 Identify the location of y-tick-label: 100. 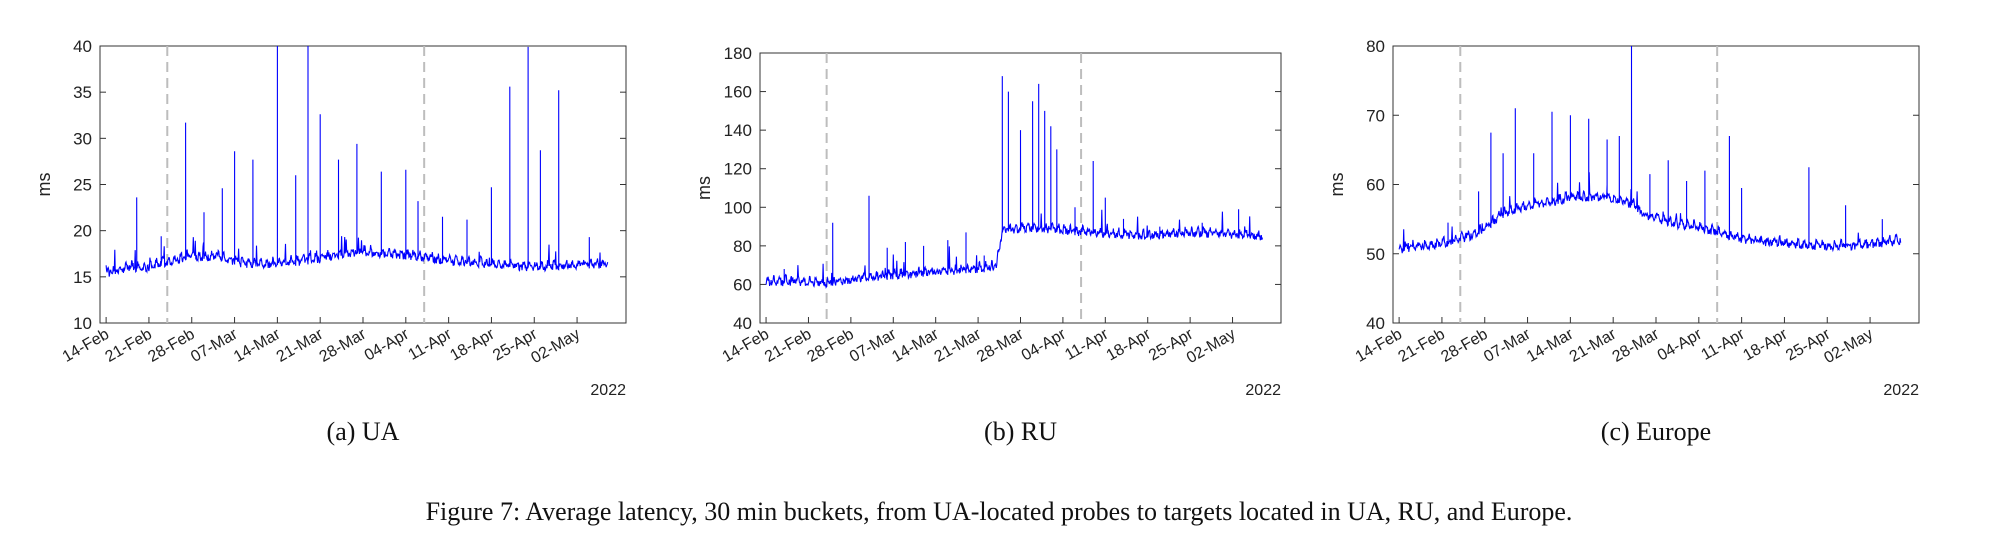
(738, 207).